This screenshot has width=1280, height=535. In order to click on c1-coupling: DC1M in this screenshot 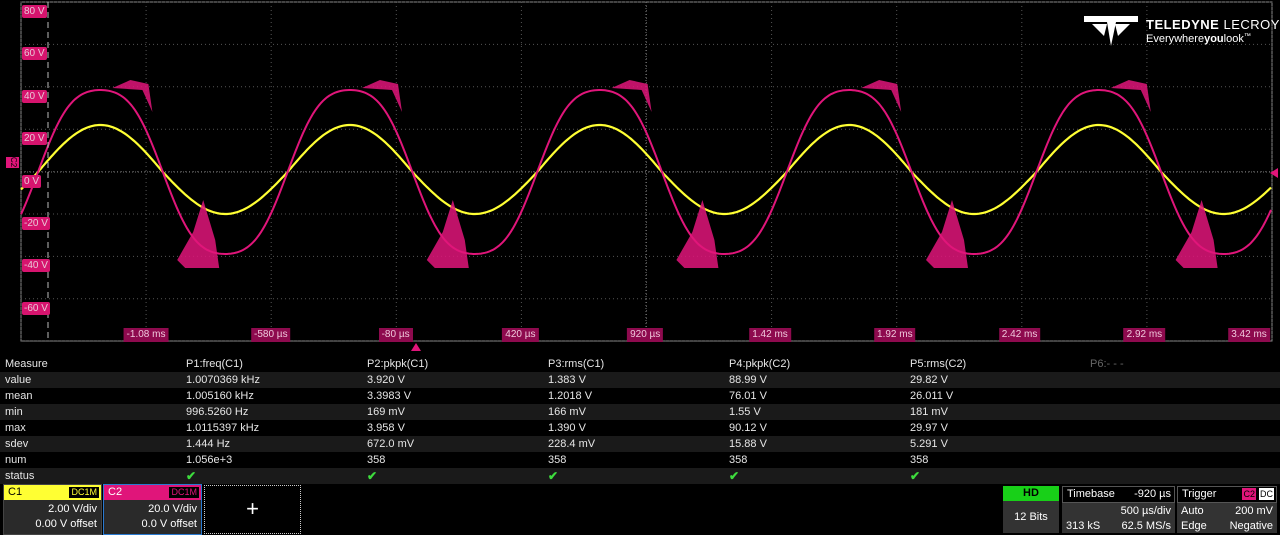, I will do `click(84, 492)`.